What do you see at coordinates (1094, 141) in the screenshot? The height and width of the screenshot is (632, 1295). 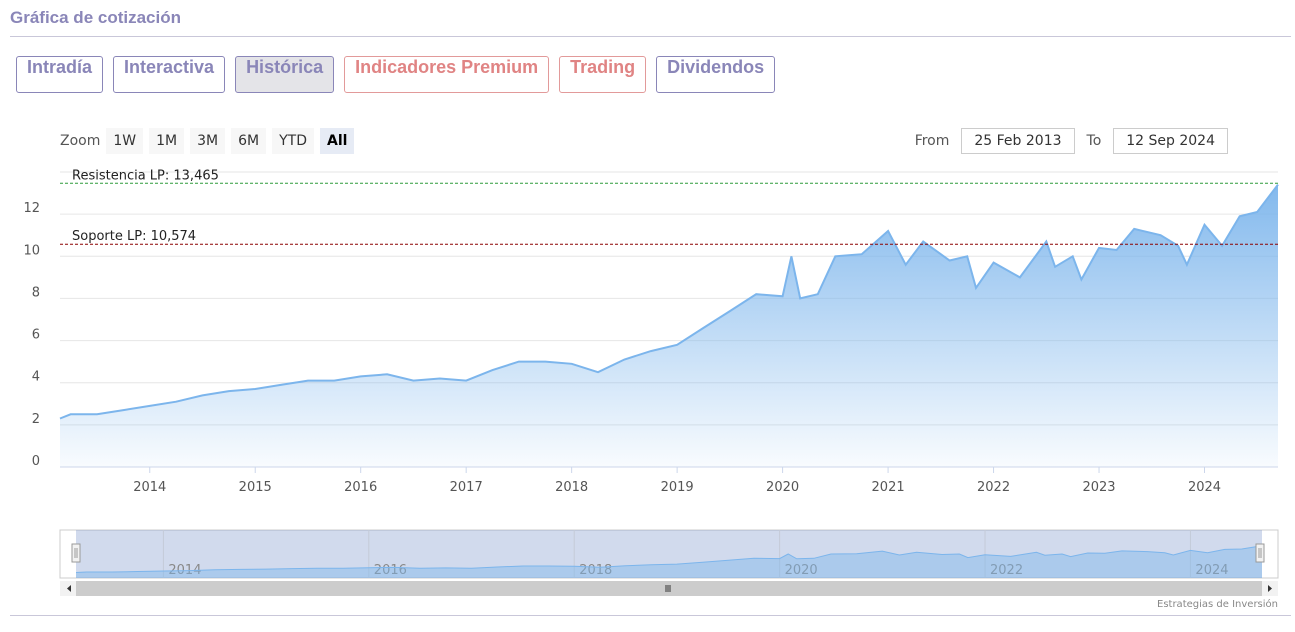 I see `to-label: To` at bounding box center [1094, 141].